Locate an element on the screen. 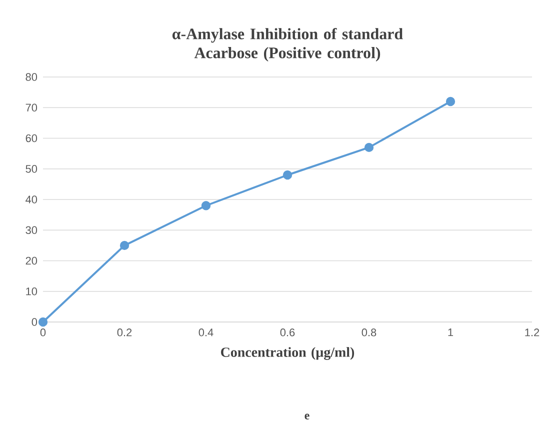 The width and height of the screenshot is (543, 424). x-tick-label: 1.2 is located at coordinates (532, 332).